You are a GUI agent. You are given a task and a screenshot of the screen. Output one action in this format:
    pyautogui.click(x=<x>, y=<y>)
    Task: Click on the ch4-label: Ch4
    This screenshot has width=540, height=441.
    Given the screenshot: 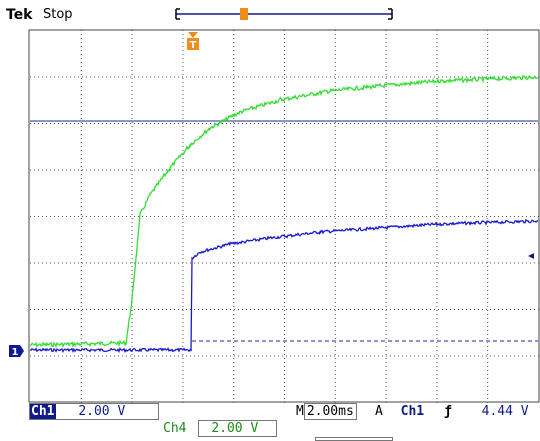 What is the action you would take?
    pyautogui.click(x=175, y=428)
    